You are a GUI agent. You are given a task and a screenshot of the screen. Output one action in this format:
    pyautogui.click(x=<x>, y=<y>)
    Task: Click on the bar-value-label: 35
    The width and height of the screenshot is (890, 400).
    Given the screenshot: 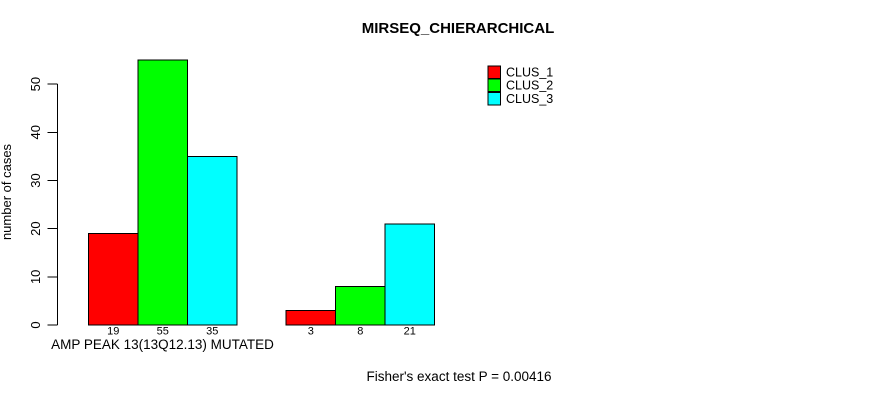 What is the action you would take?
    pyautogui.click(x=212, y=332)
    